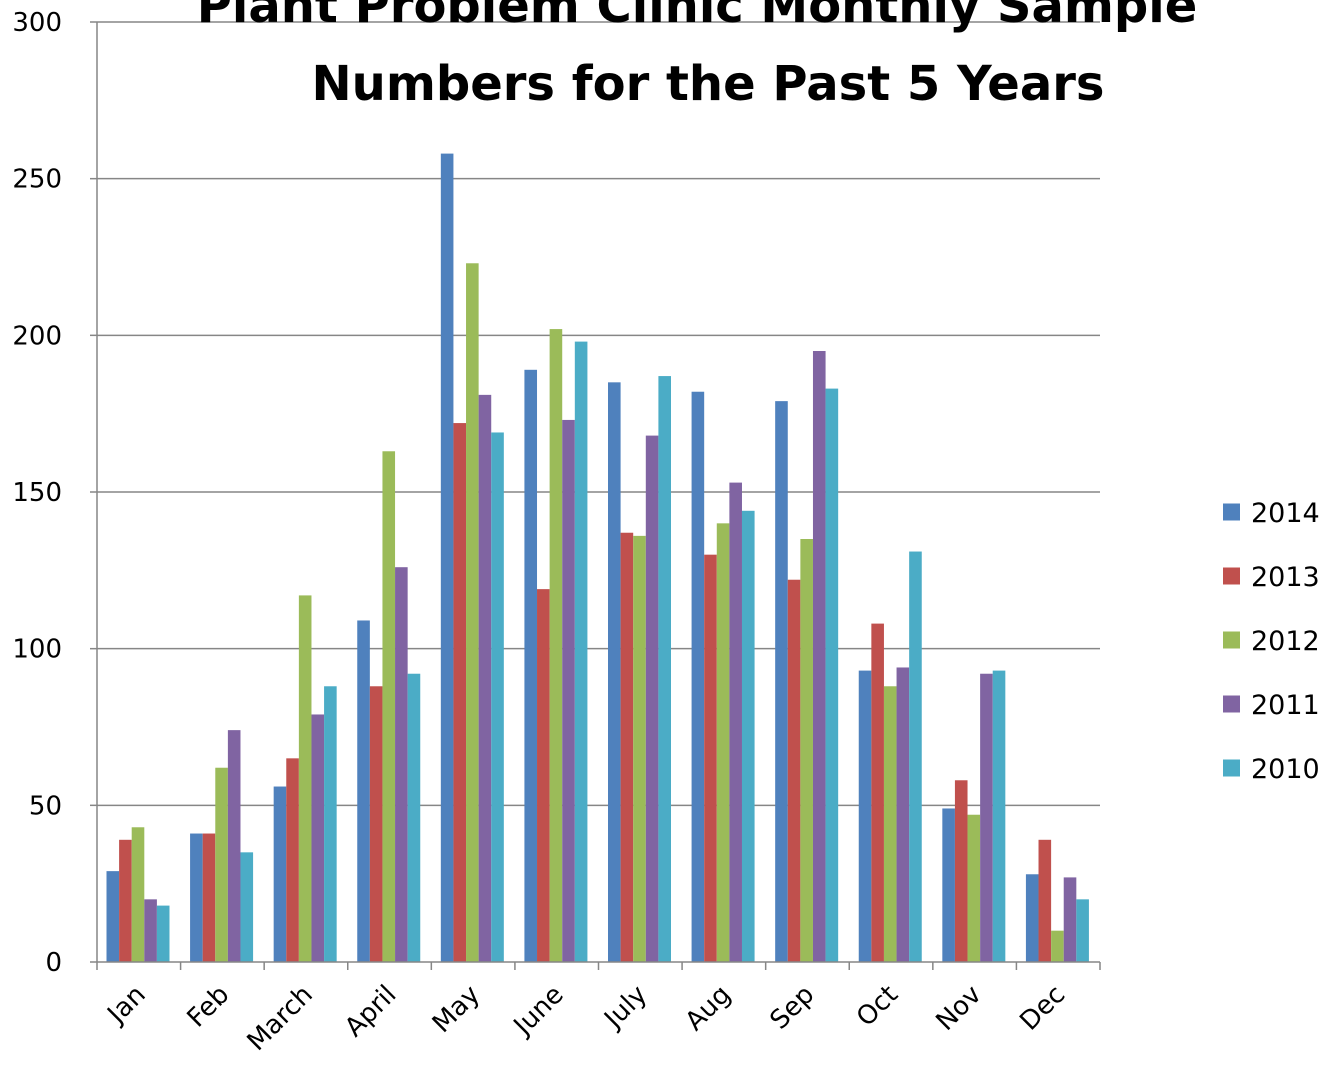 This screenshot has width=1331, height=1074. I want to click on bar-2010-jan, so click(163, 933).